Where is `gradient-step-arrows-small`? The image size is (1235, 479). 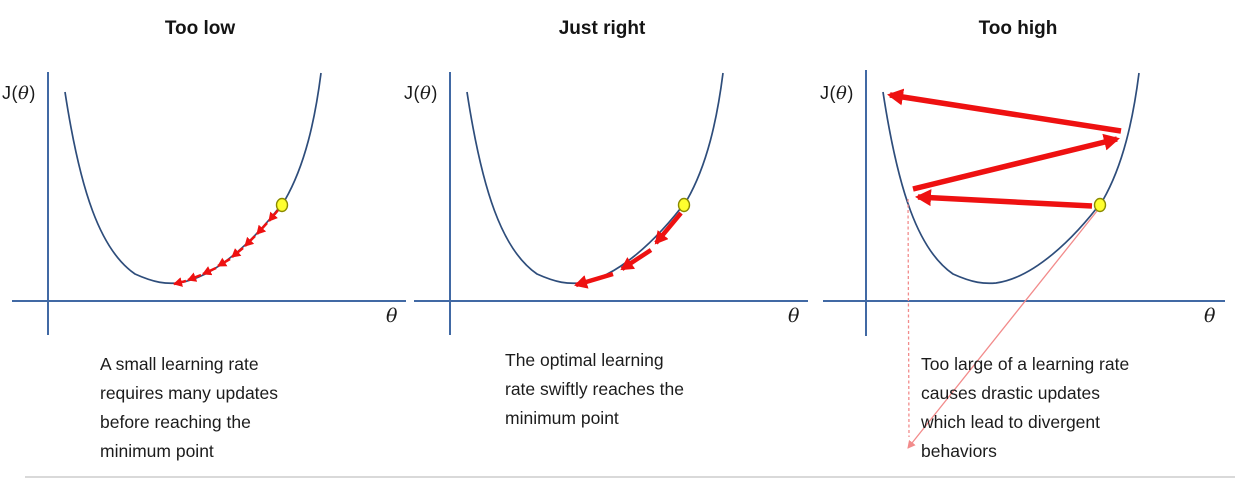
gradient-step-arrows-small is located at coordinates (226, 247).